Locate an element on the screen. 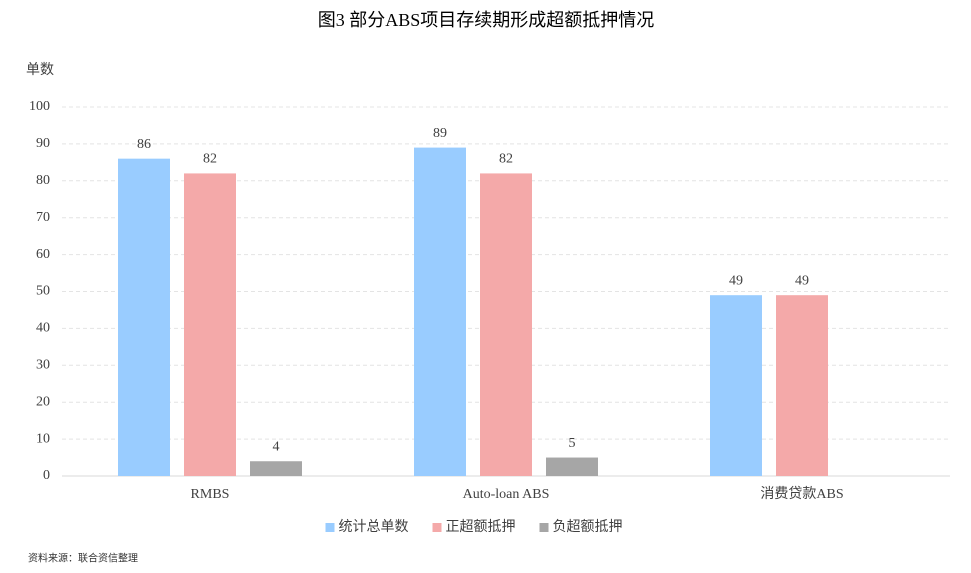  y-tick-label: 100 is located at coordinates (39, 106).